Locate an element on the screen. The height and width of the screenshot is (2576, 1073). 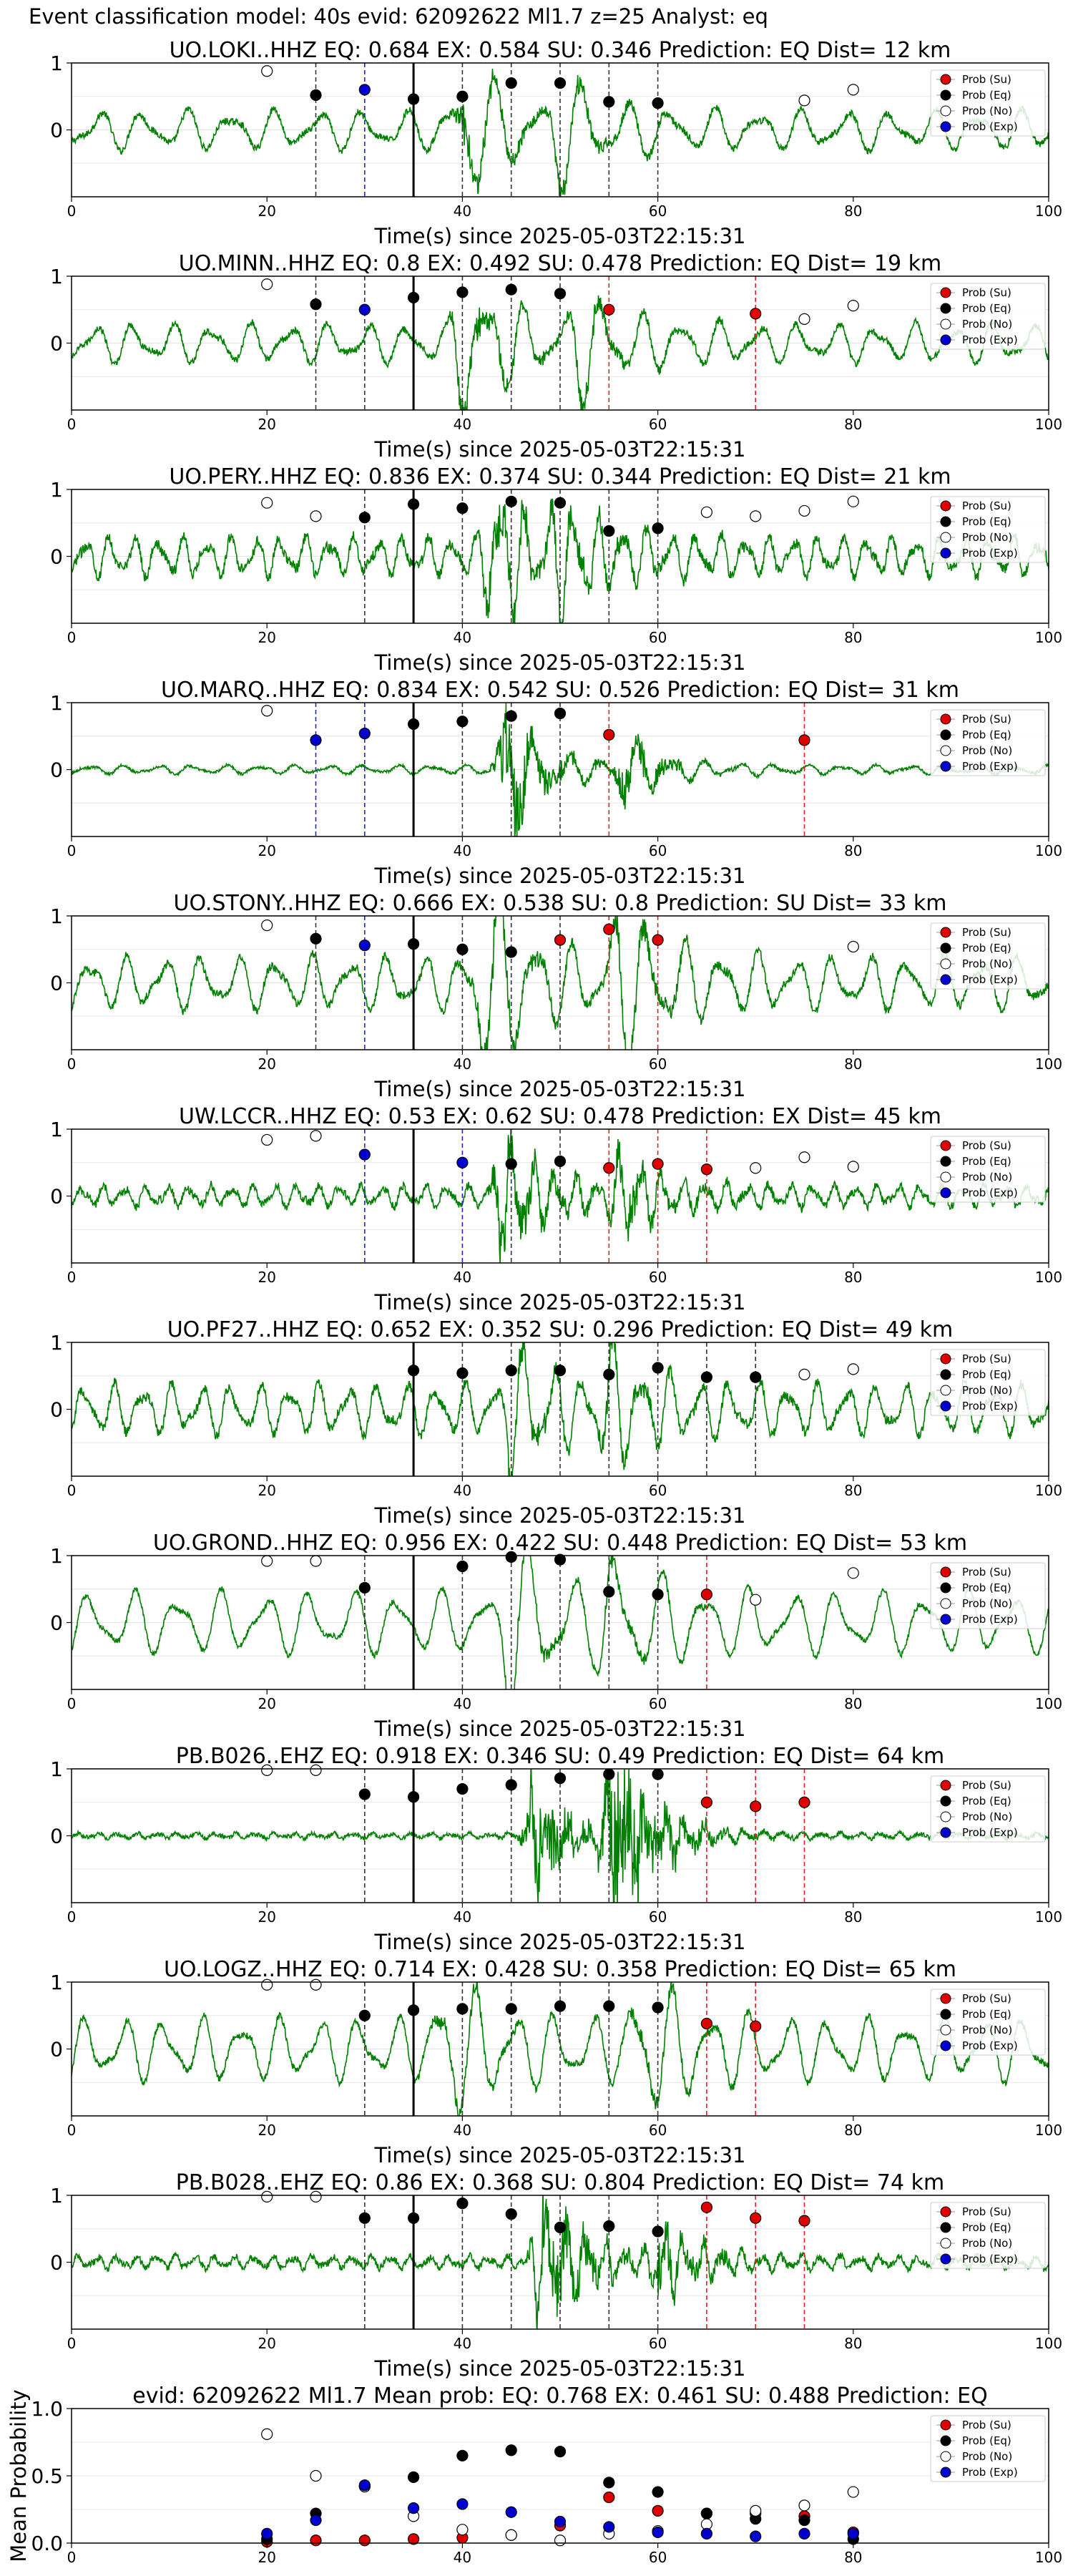
y-tick-label: 0.5 is located at coordinates (47, 2476).